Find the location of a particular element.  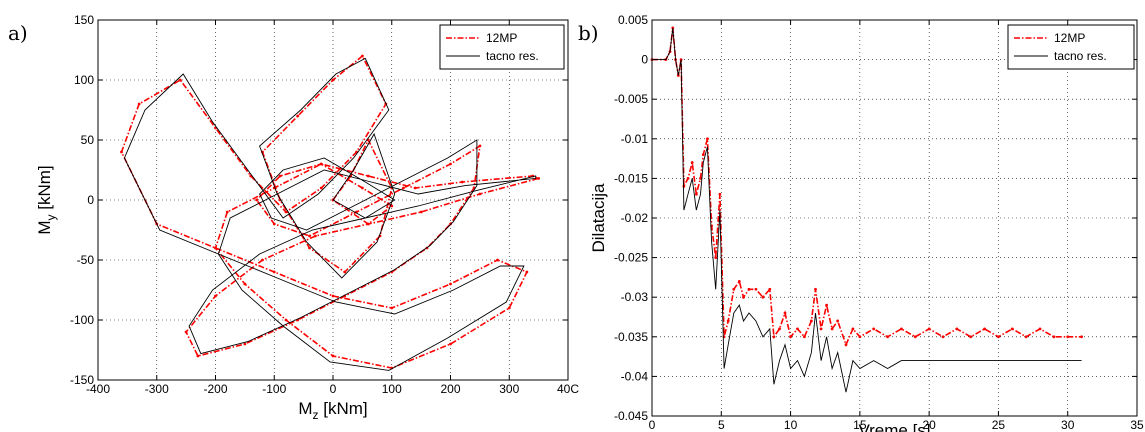

legend-entry: tacno res. is located at coordinates (1080, 56).